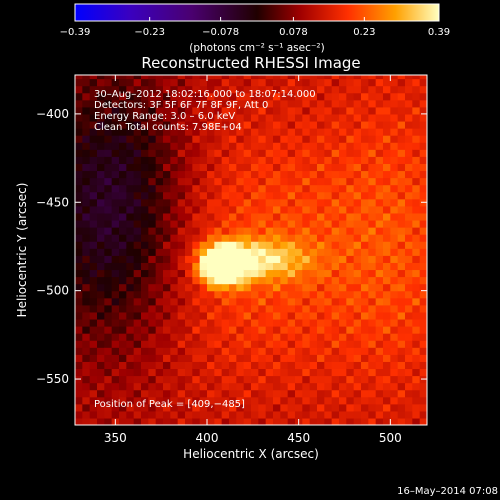  I want to click on chart-title: Reconstructed RHESSI Image, so click(250, 63).